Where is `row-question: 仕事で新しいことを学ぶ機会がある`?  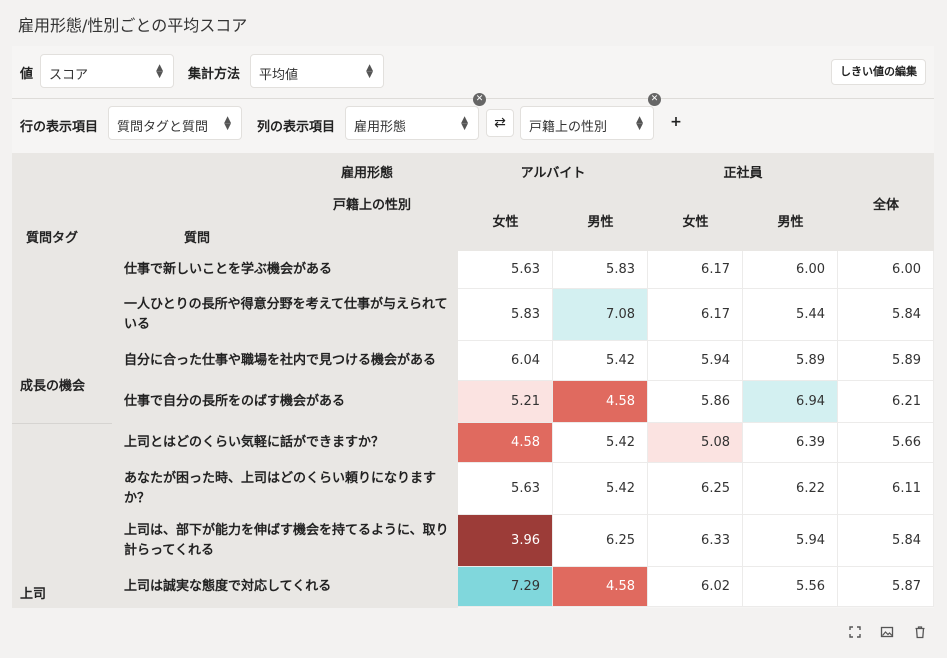 row-question: 仕事で新しいことを学ぶ機会がある is located at coordinates (228, 269).